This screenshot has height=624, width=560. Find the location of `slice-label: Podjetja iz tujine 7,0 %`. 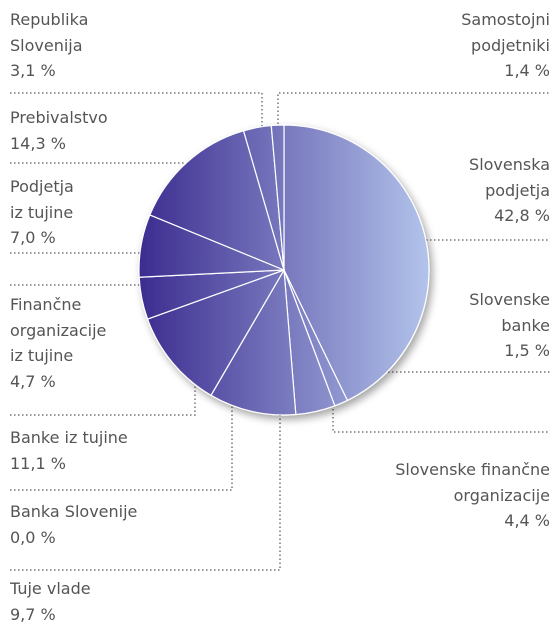

slice-label: Podjetja iz tujine 7,0 % is located at coordinates (42, 212).